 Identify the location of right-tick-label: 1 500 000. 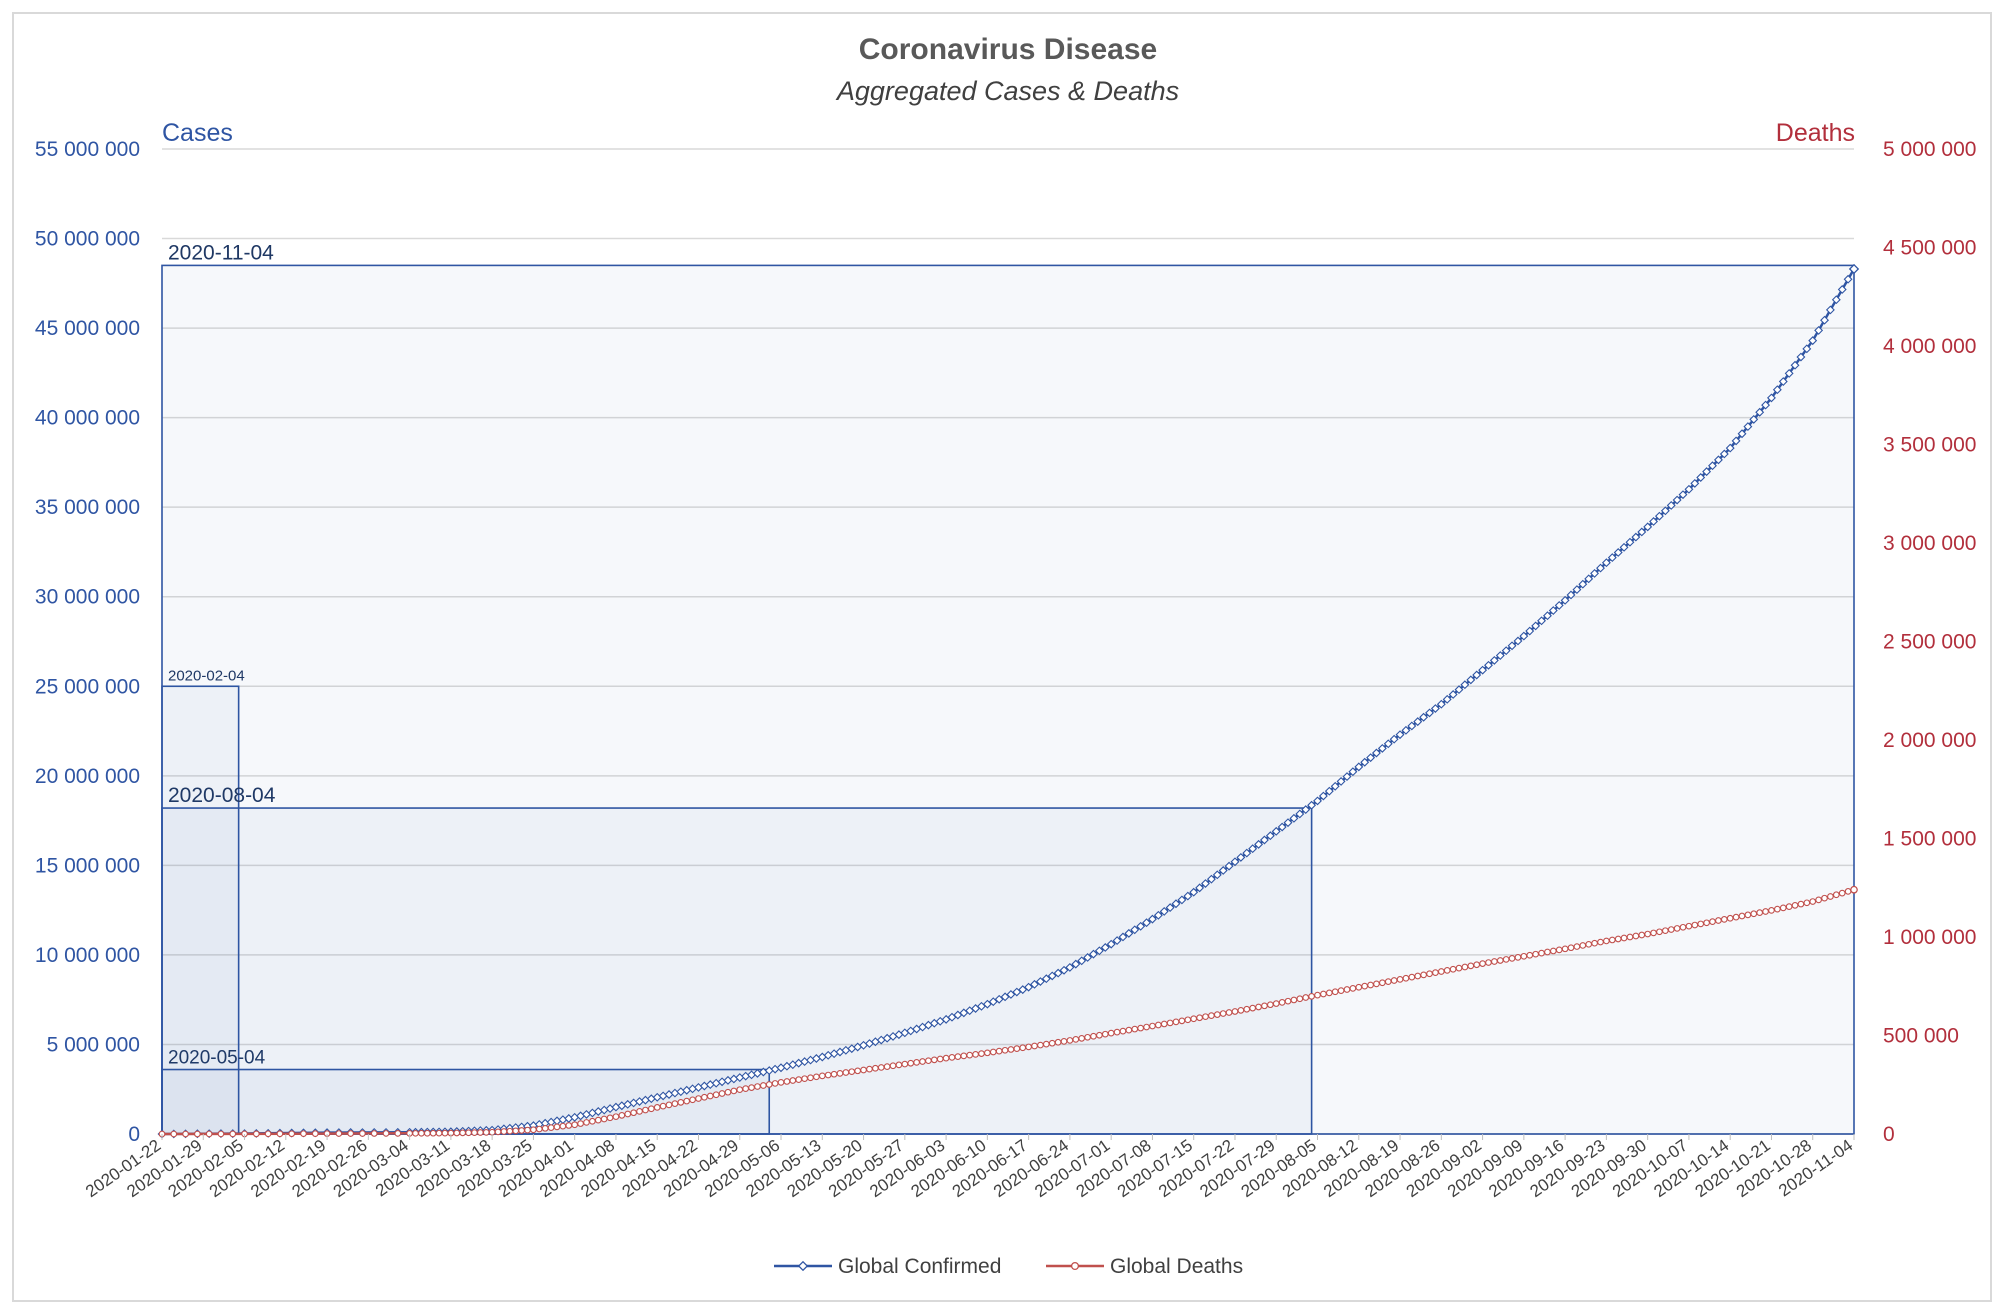
(1929, 839).